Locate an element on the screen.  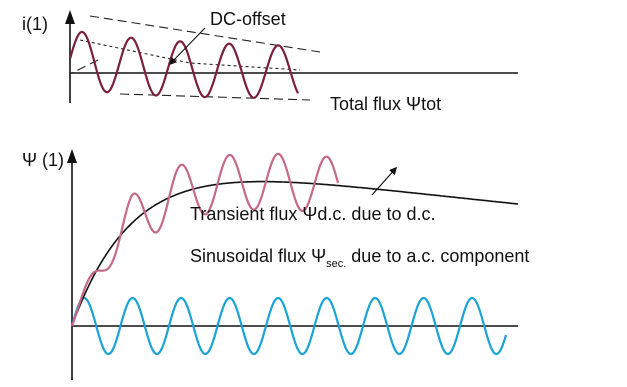
sinusoidal-flux-curve is located at coordinates (289, 326).